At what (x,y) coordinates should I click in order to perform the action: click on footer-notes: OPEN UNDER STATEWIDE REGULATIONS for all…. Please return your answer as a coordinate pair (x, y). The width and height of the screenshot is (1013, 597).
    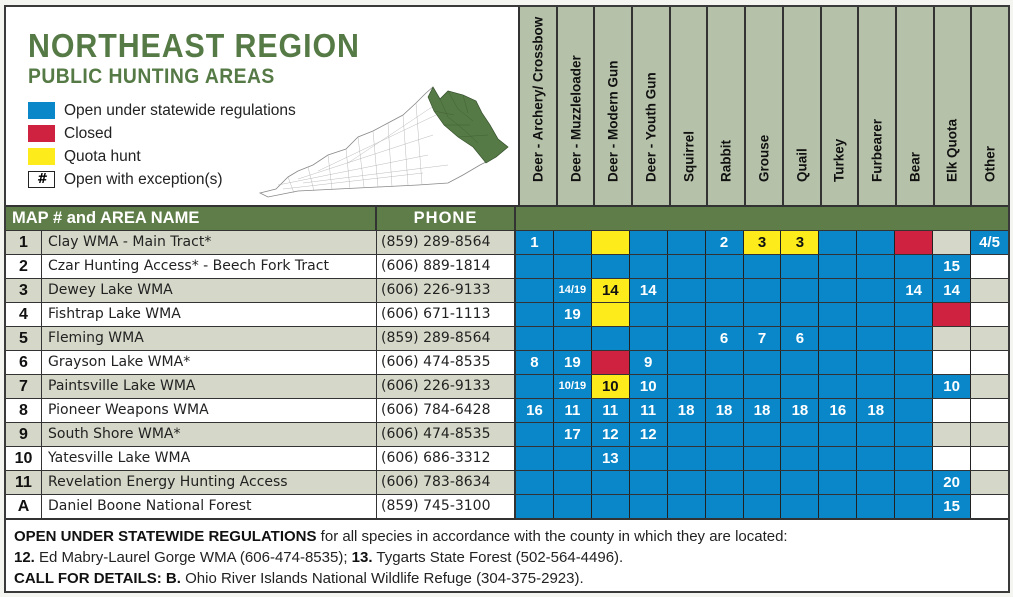
    Looking at the image, I should click on (507, 554).